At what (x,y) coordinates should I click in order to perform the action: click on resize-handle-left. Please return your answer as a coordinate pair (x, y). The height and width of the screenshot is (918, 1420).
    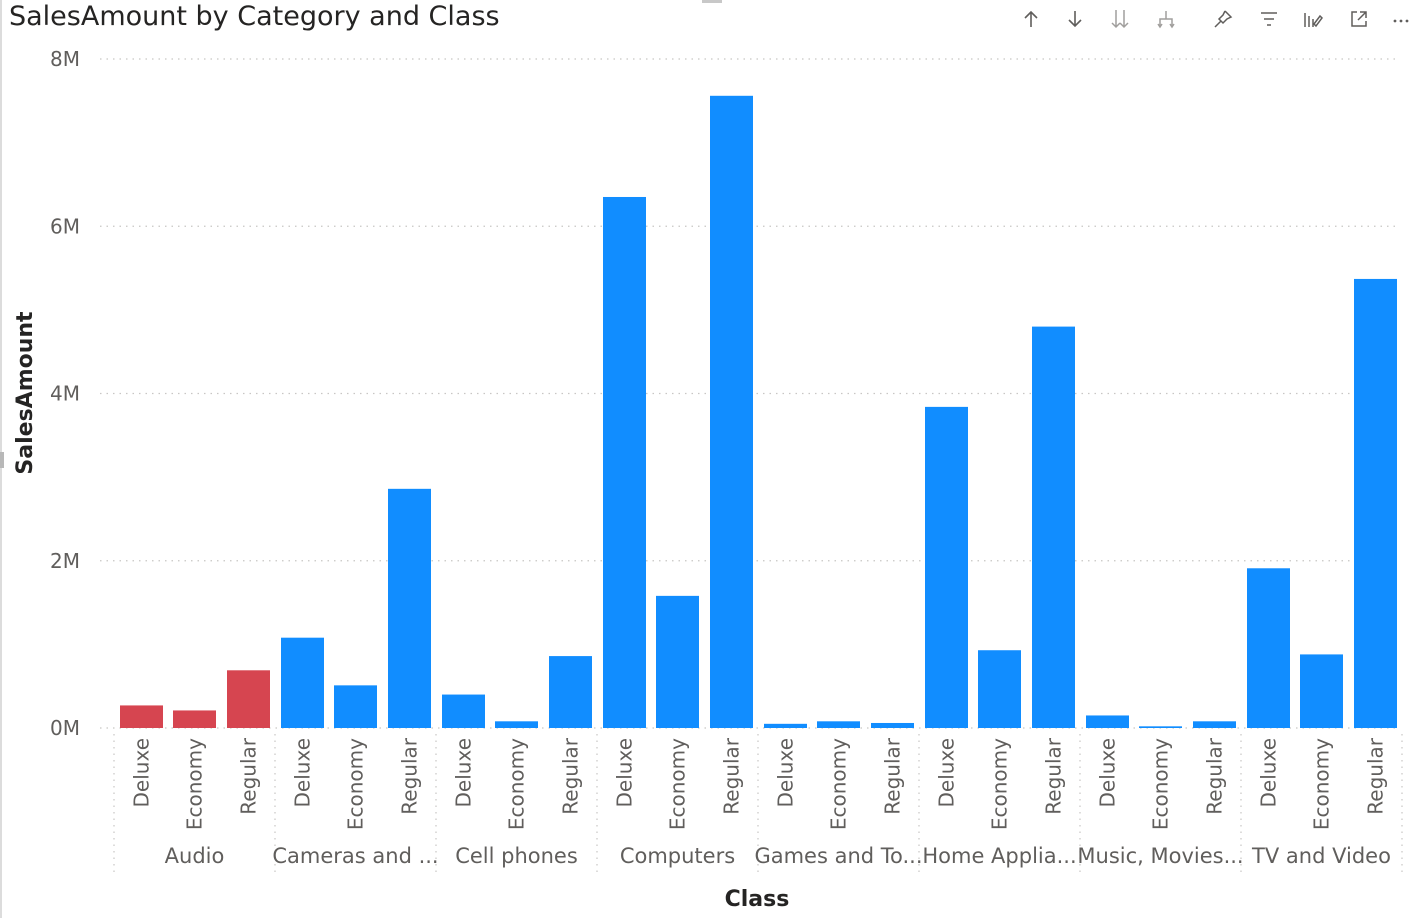
    Looking at the image, I should click on (2, 460).